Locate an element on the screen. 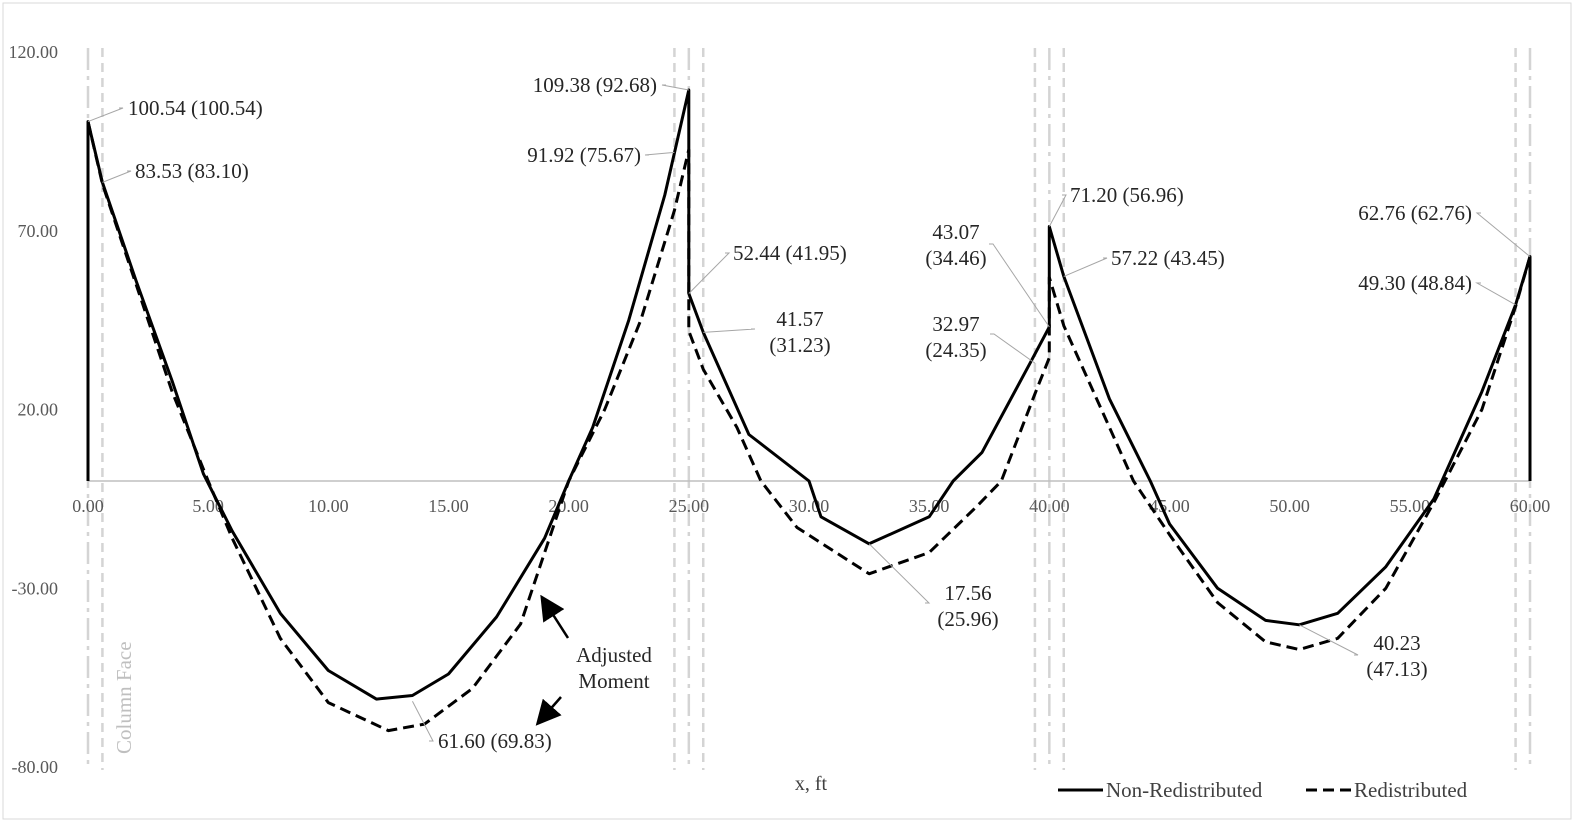  annotation-label: 62.76 (62.76) is located at coordinates (1415, 213).